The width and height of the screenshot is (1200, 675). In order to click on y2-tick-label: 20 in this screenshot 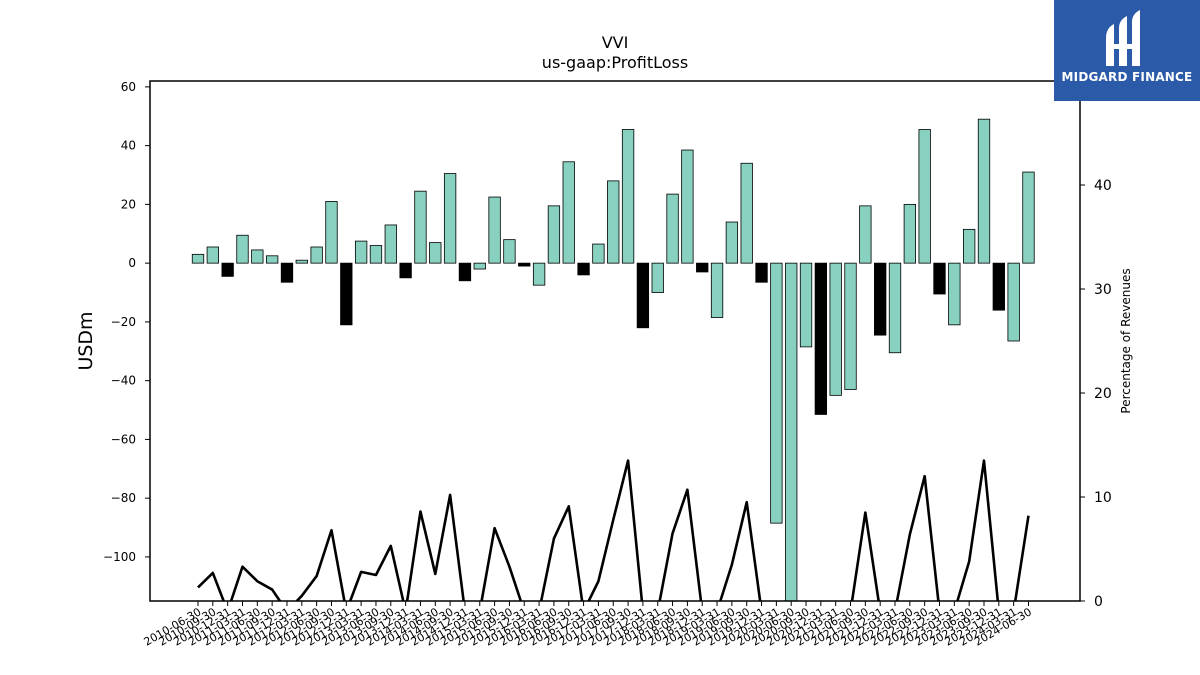, I will do `click(1103, 394)`.